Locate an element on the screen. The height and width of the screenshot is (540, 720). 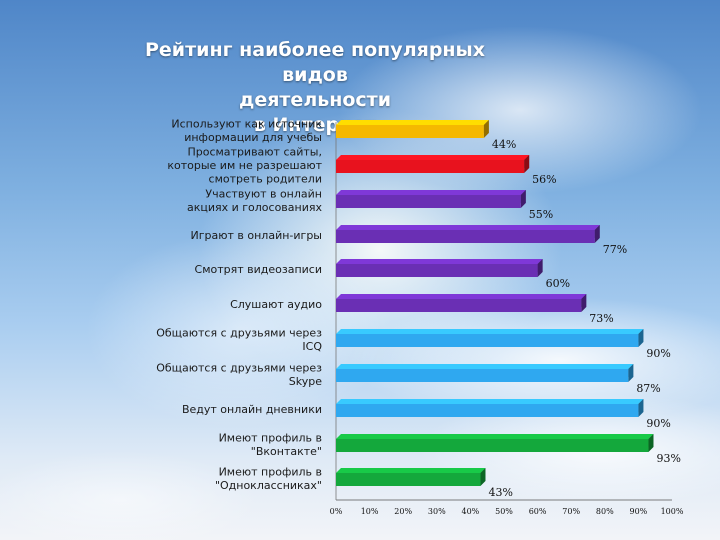
category-label: которые им не разрешают is located at coordinates (244, 165).